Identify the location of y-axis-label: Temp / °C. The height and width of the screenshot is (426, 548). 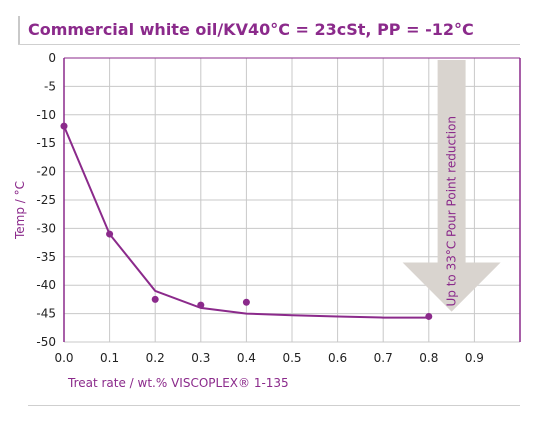
(20, 210).